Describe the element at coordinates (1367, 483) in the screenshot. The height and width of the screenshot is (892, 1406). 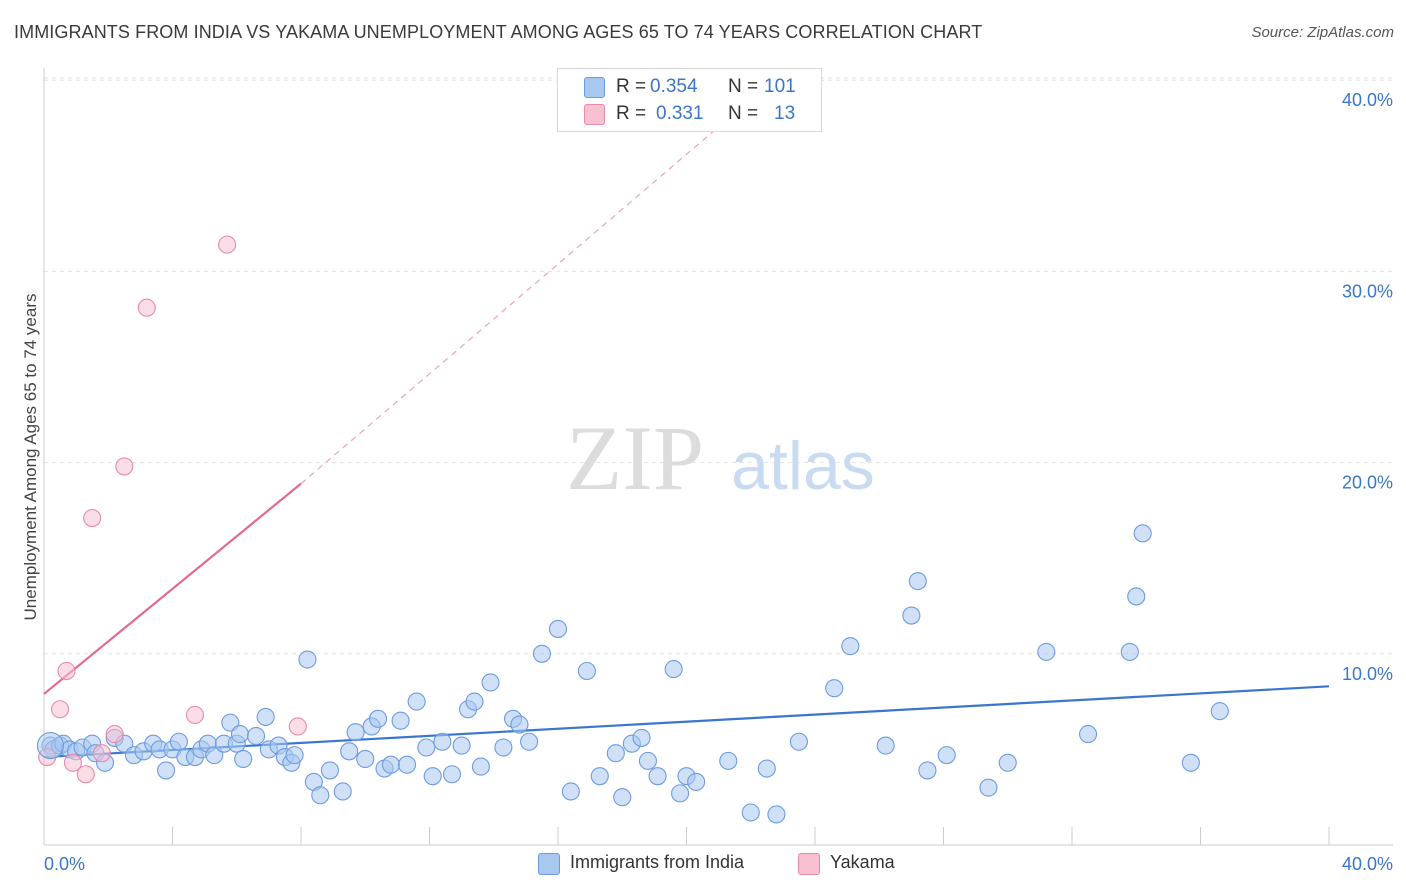
I see `y-tick-label: 20.0%` at that location.